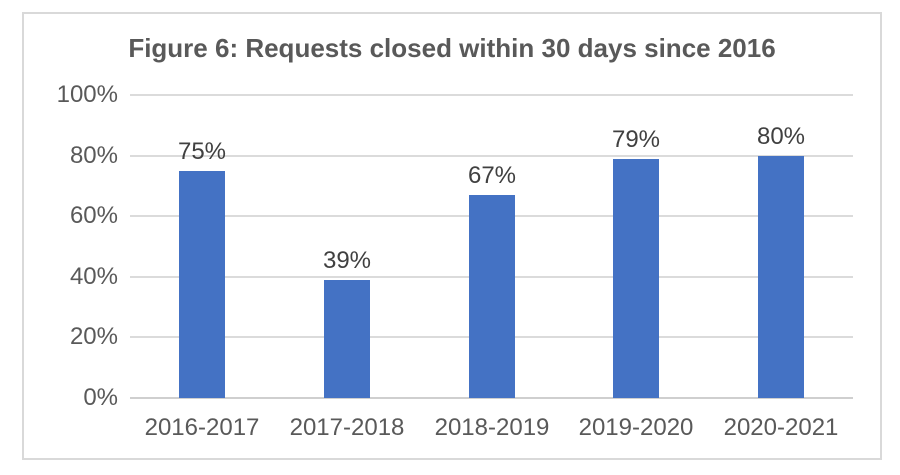  I want to click on y-tick-label: 40%, so click(93, 276).